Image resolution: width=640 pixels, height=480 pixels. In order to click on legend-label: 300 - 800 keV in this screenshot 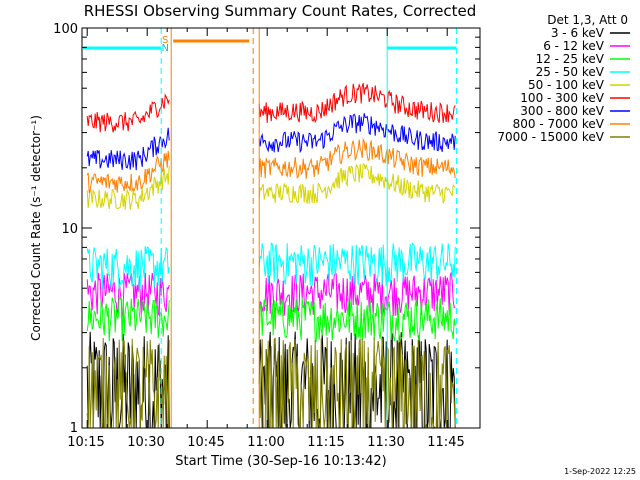, I will do `click(562, 111)`.